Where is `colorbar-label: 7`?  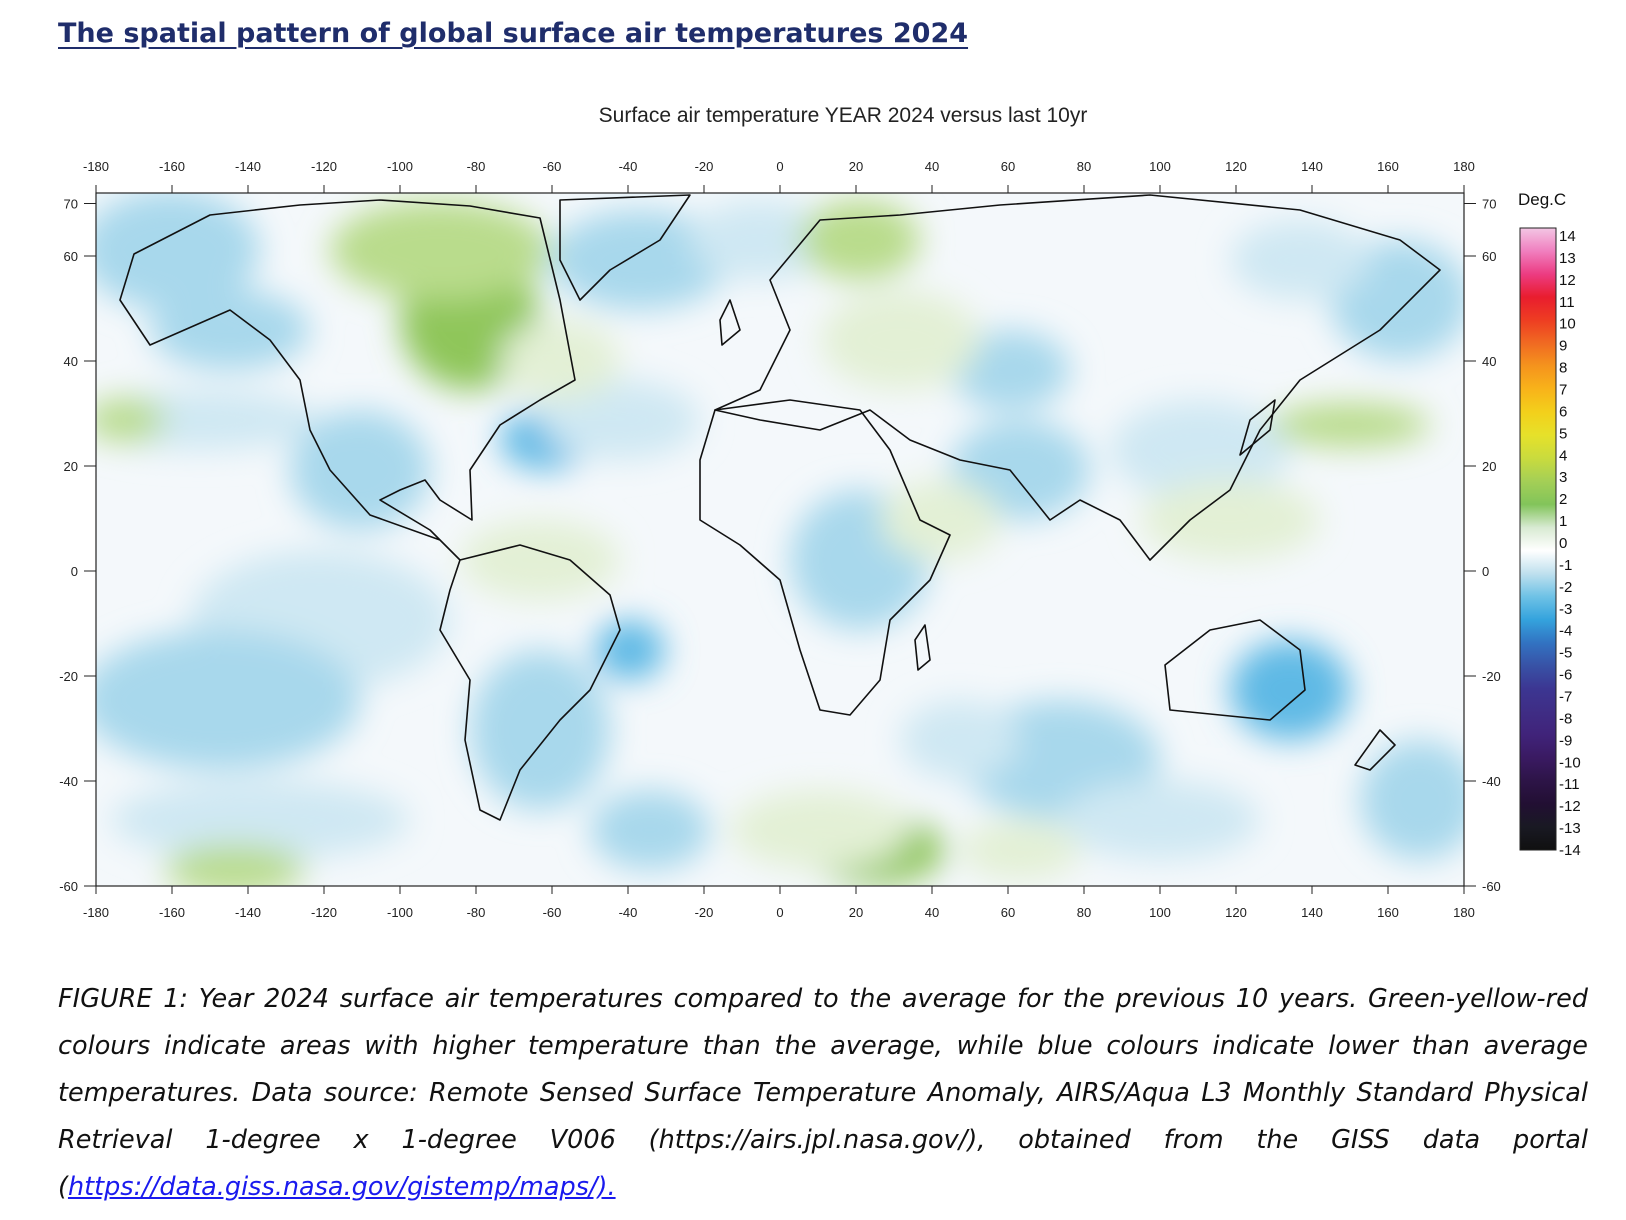
colorbar-label: 7 is located at coordinates (1563, 390).